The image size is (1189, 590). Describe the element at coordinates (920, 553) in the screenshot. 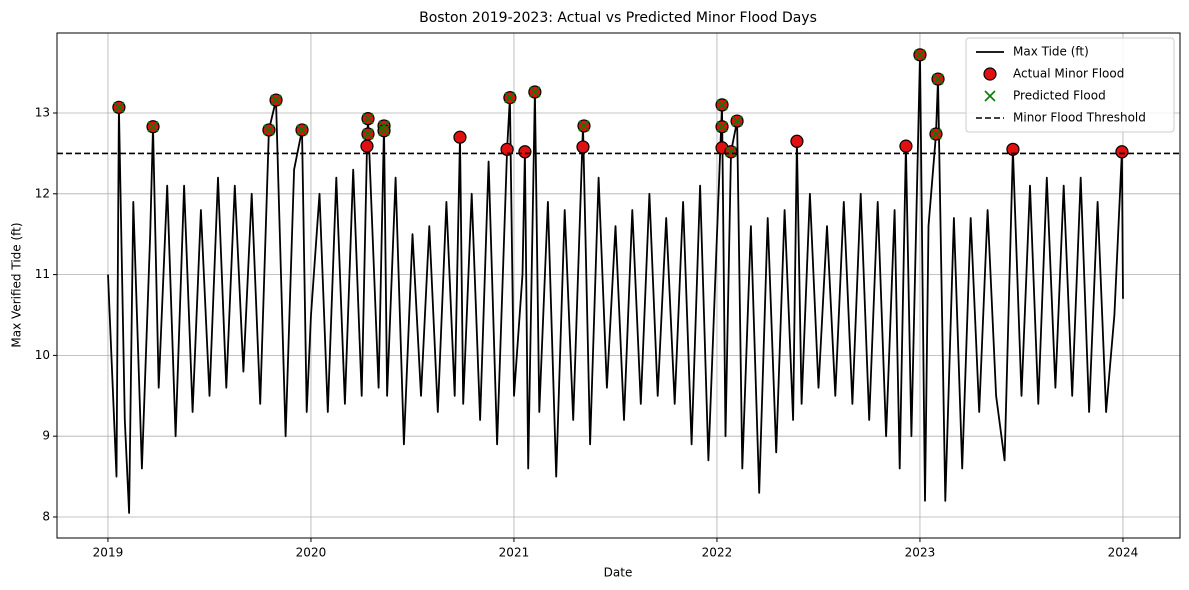

I see `x-tick-label: 2023` at that location.